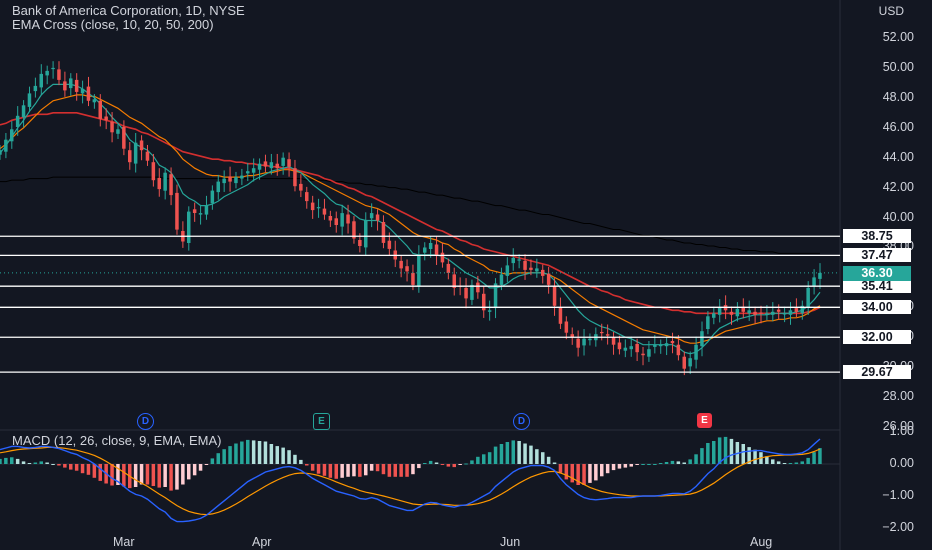 Image resolution: width=932 pixels, height=550 pixels. I want to click on macd-layer, so click(420, 479).